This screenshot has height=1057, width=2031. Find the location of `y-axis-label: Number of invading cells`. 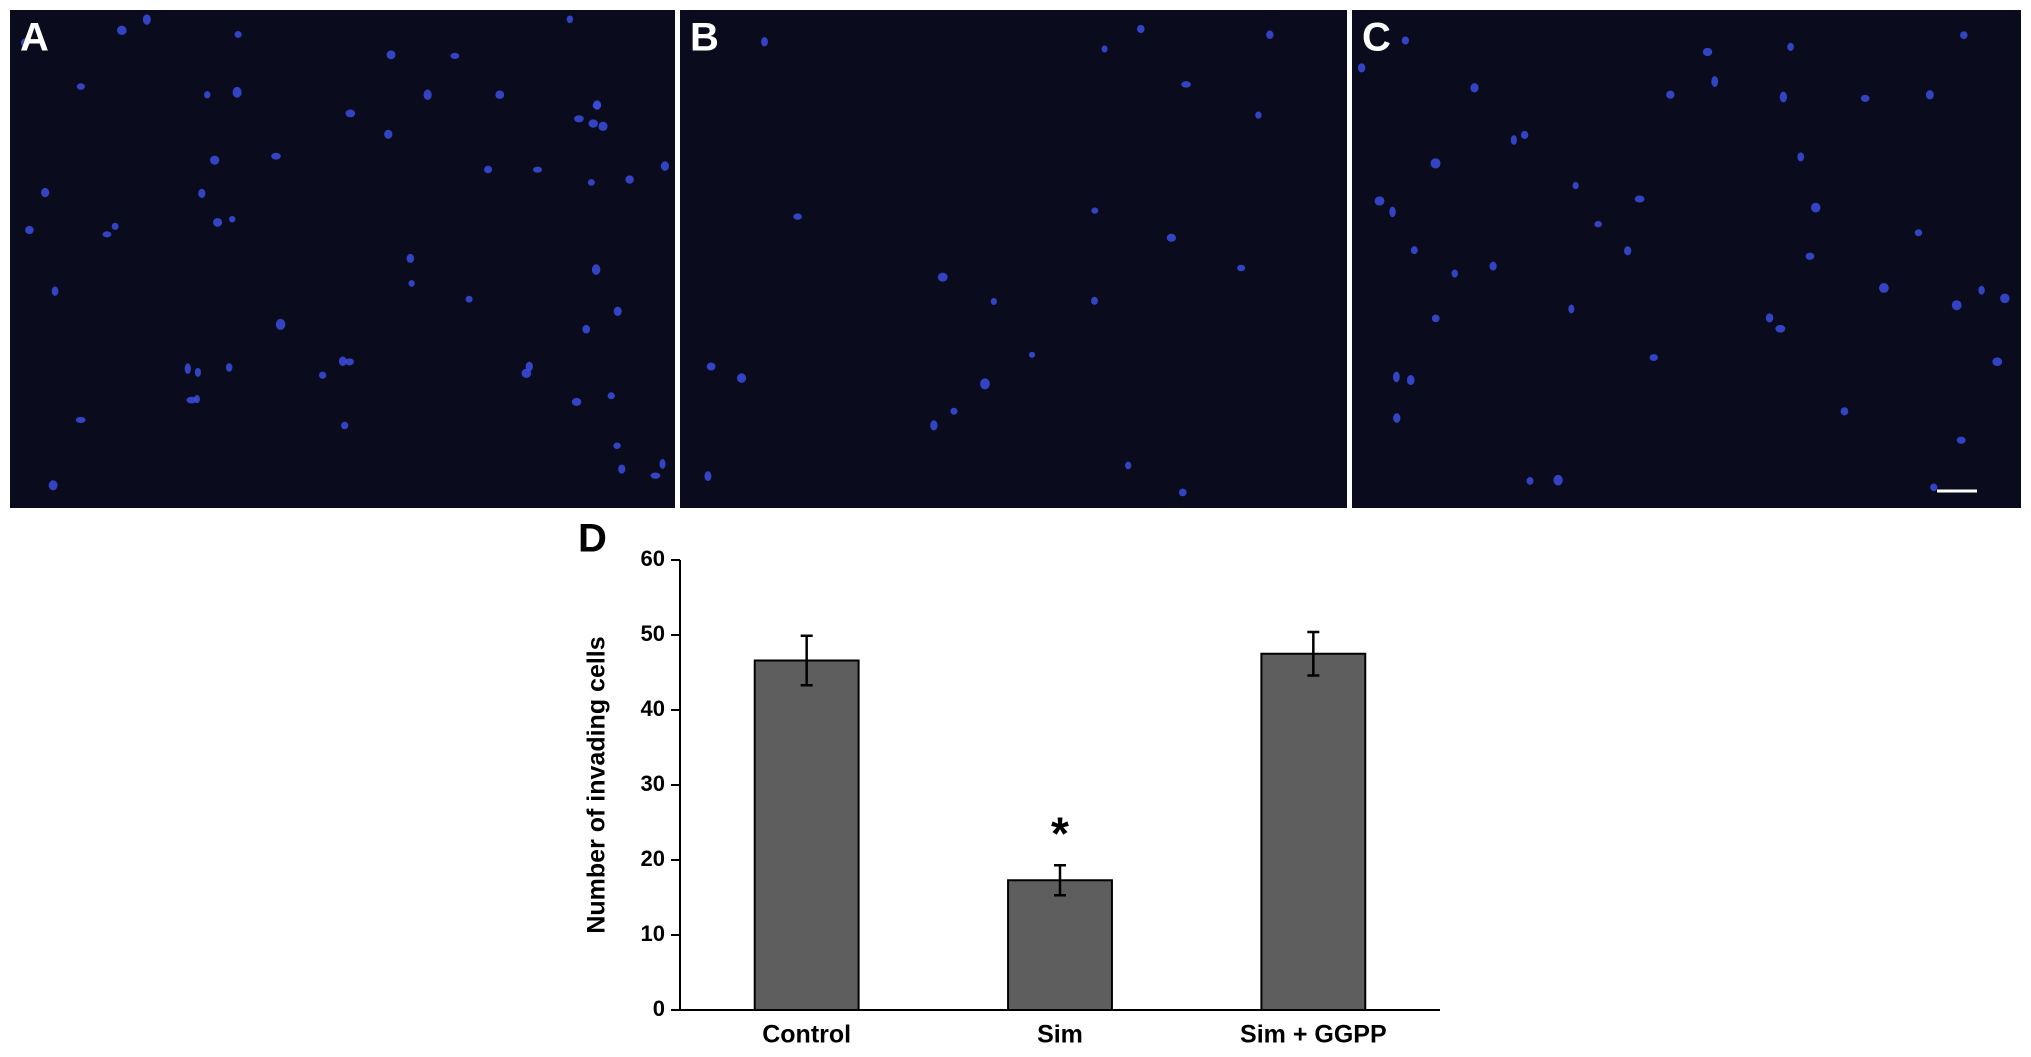

y-axis-label: Number of invading cells is located at coordinates (597, 784).